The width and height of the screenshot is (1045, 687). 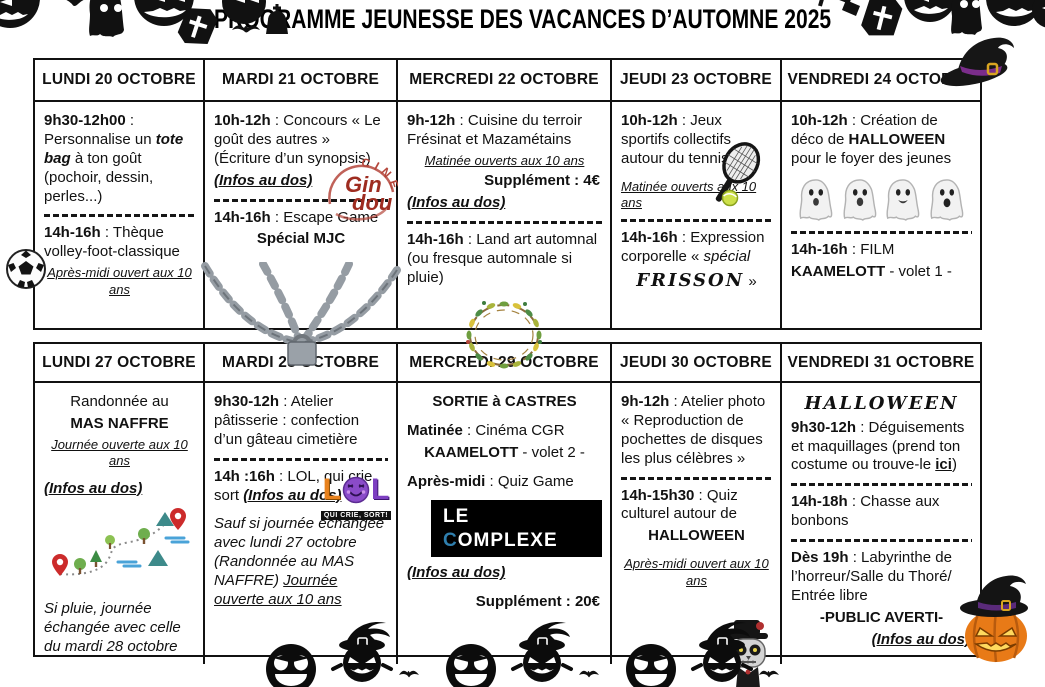 What do you see at coordinates (247, 401) in the screenshot?
I see `text-segment: 9h30-12h` at bounding box center [247, 401].